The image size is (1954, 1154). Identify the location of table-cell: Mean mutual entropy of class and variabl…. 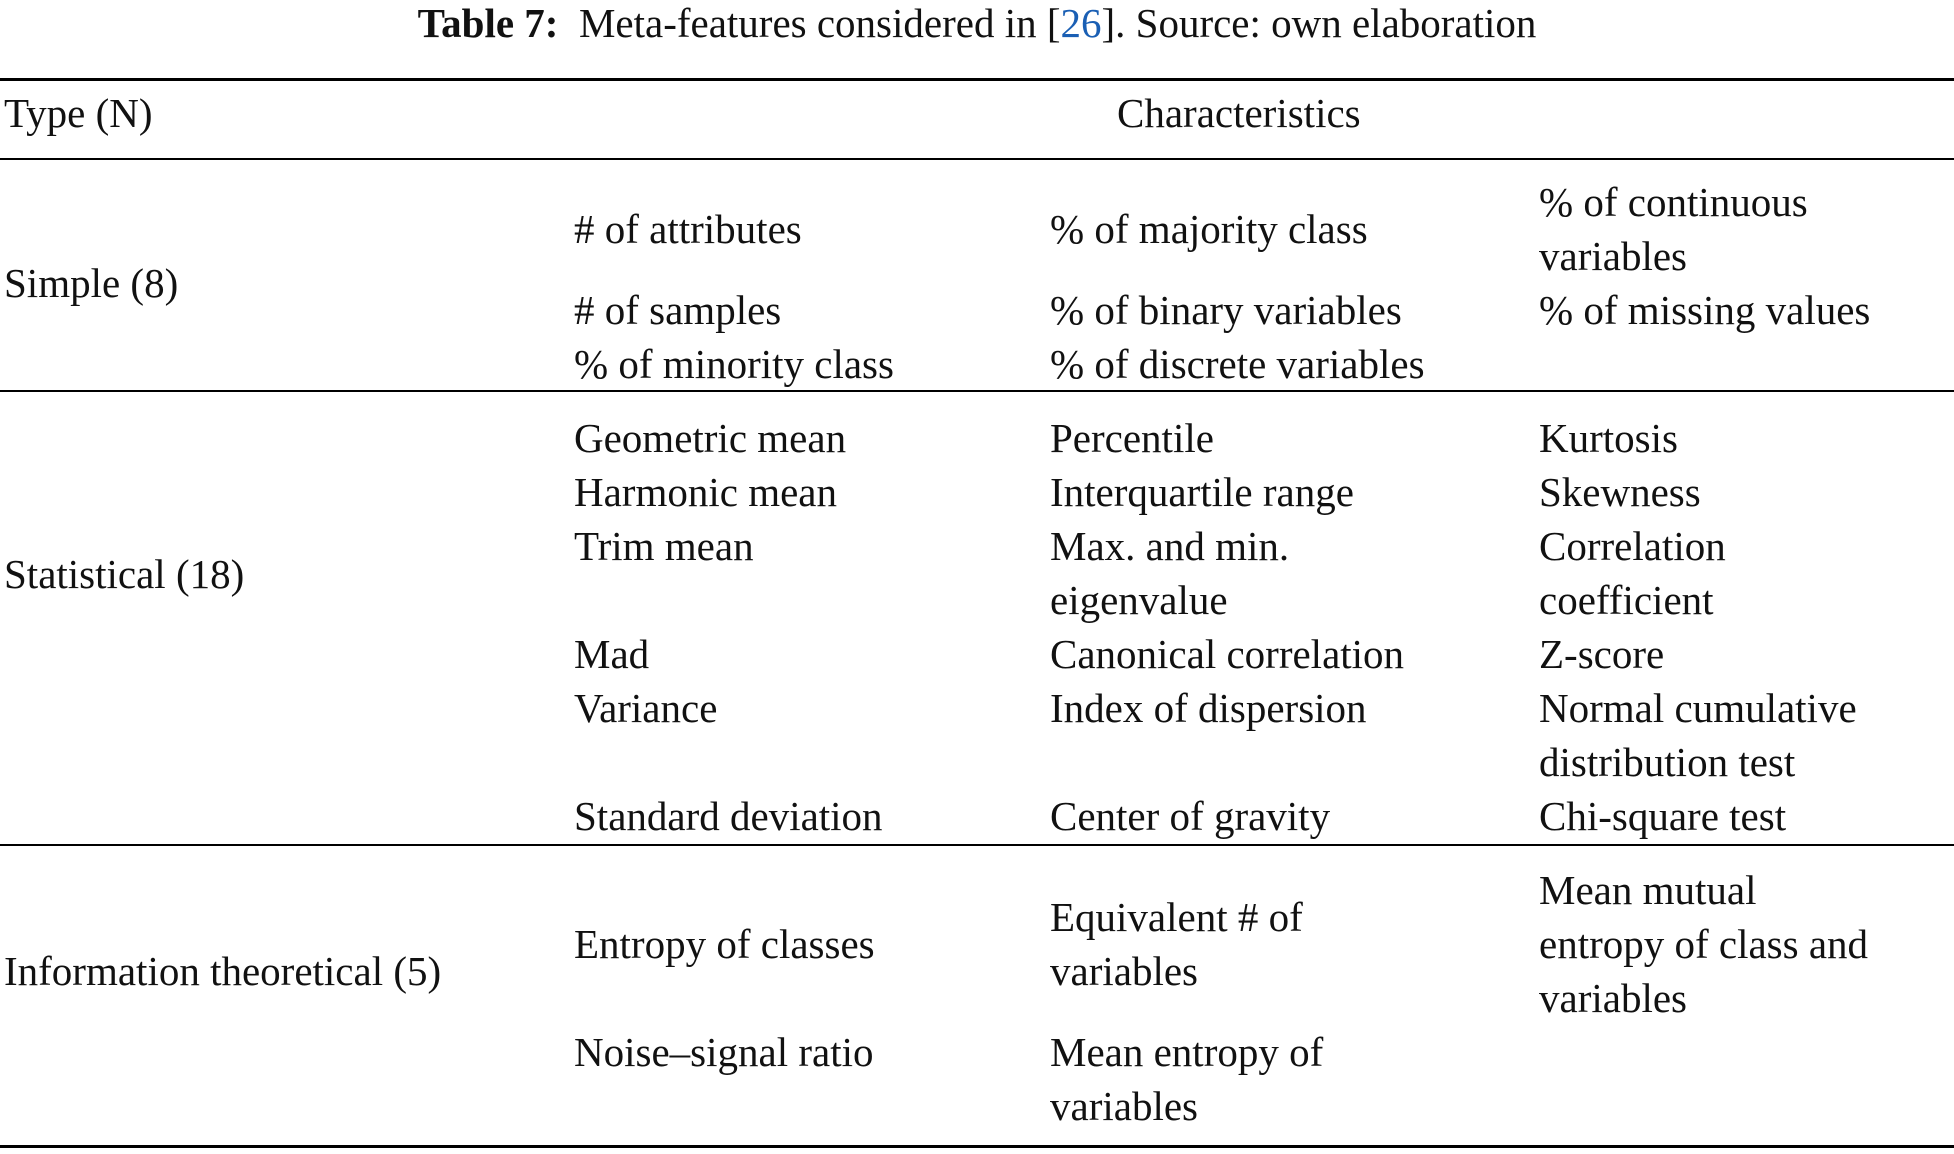
(1704, 944).